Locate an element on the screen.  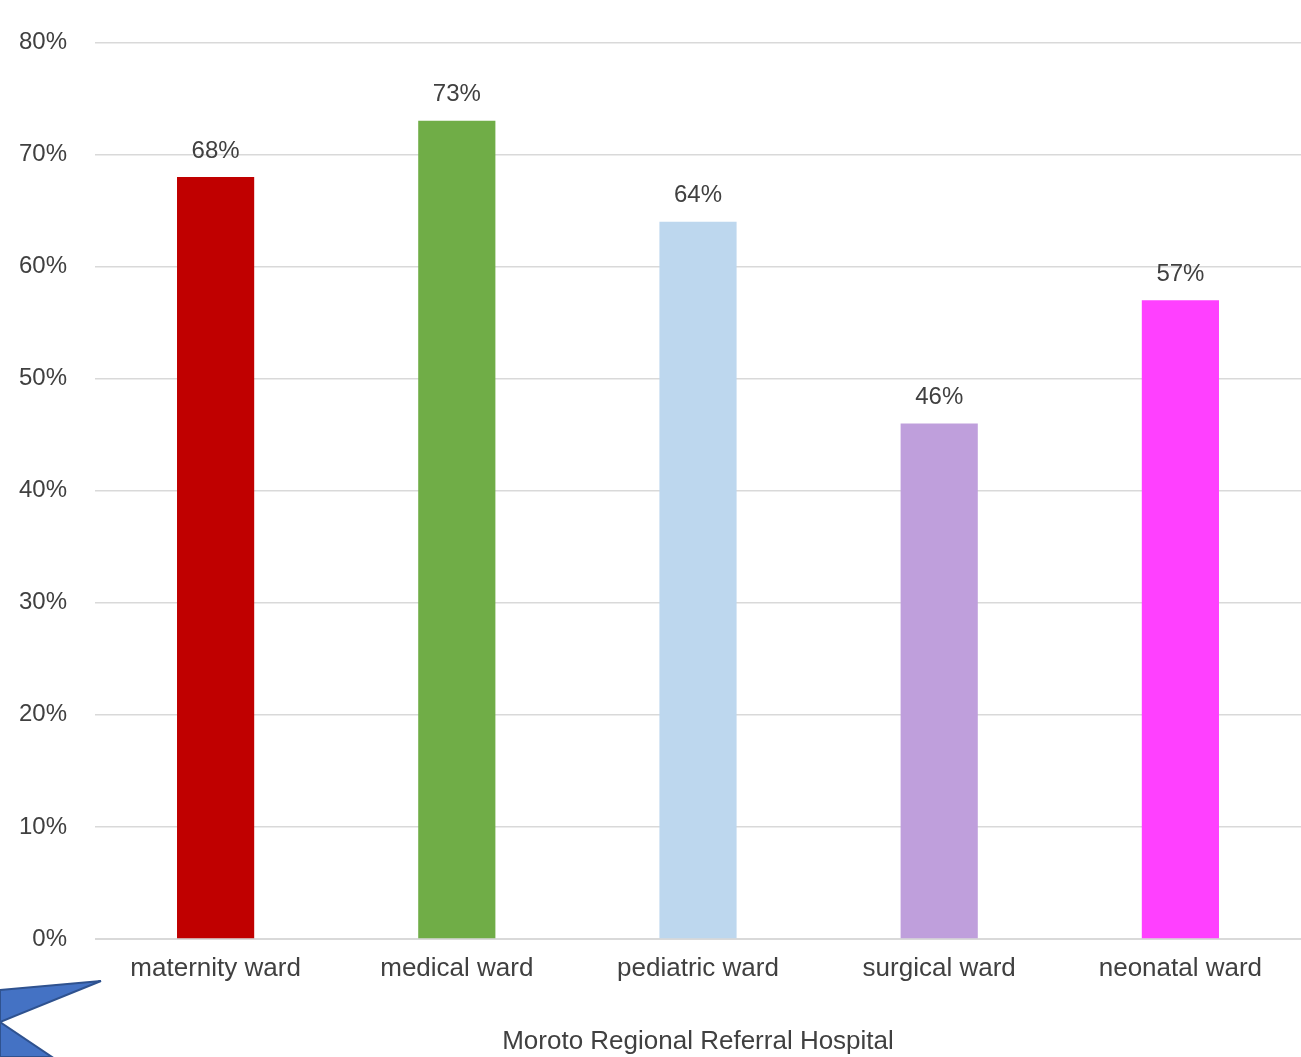
y-tick-label: 30% is located at coordinates (42, 601).